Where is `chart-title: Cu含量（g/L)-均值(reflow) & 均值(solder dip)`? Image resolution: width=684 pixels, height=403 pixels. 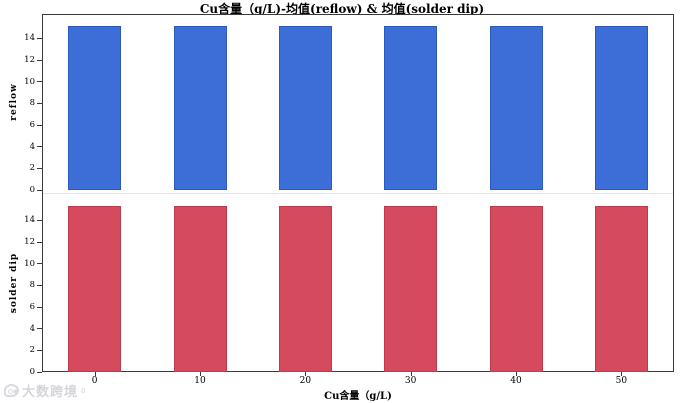 chart-title: Cu含量（g/L)-均值(reflow) & 均值(solder dip) is located at coordinates (342, 9).